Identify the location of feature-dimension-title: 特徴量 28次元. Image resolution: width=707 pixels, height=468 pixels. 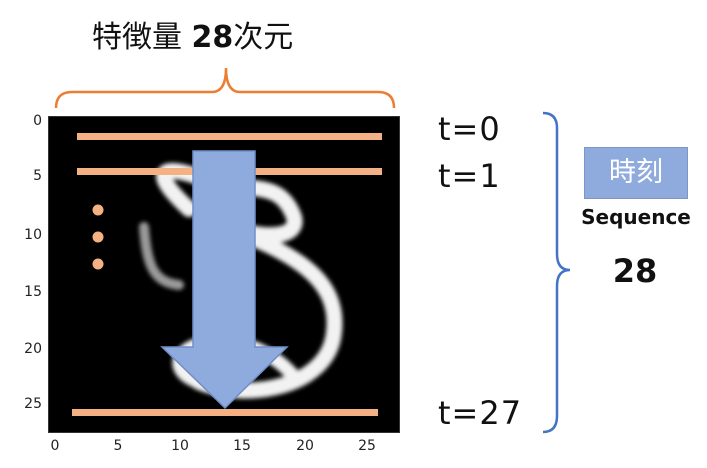
(192, 34).